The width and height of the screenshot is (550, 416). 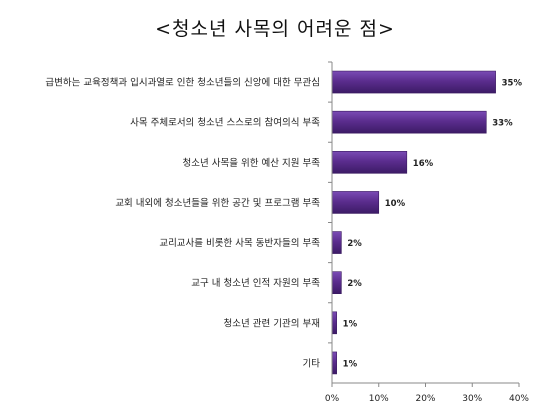 I want to click on category-label-1: 사목 주체로서의 청소년 스스로의 참여의식 부족, so click(x=225, y=123).